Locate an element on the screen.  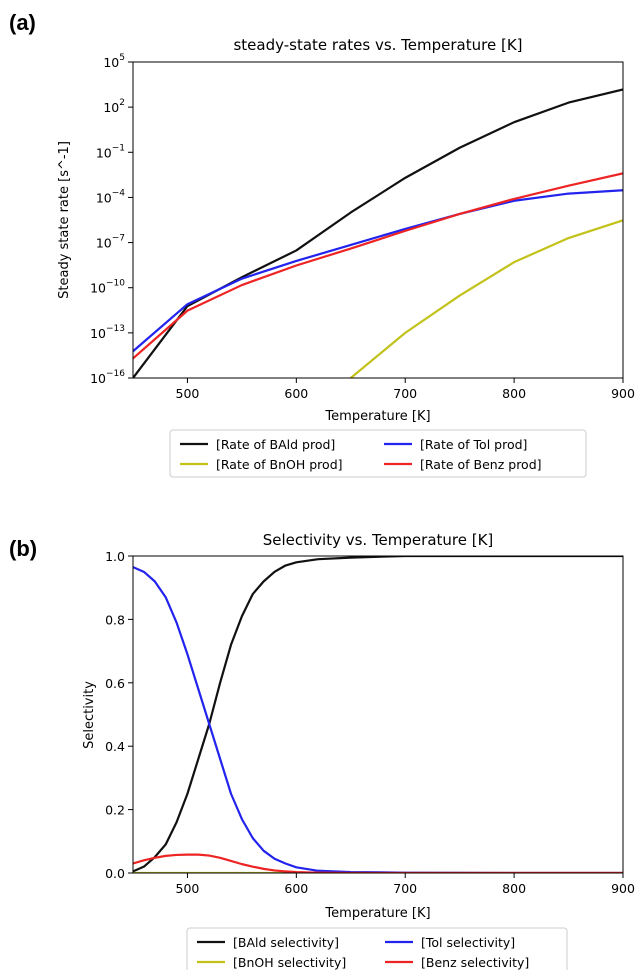
panel-label-a: (a) is located at coordinates (22, 22).